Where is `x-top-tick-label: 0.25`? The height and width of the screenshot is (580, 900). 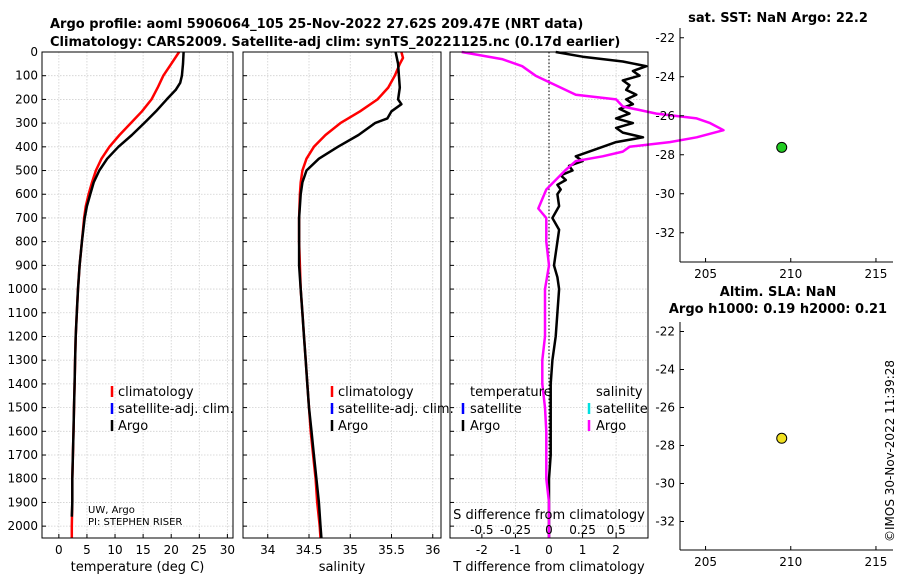 x-top-tick-label: 0.25 is located at coordinates (582, 530).